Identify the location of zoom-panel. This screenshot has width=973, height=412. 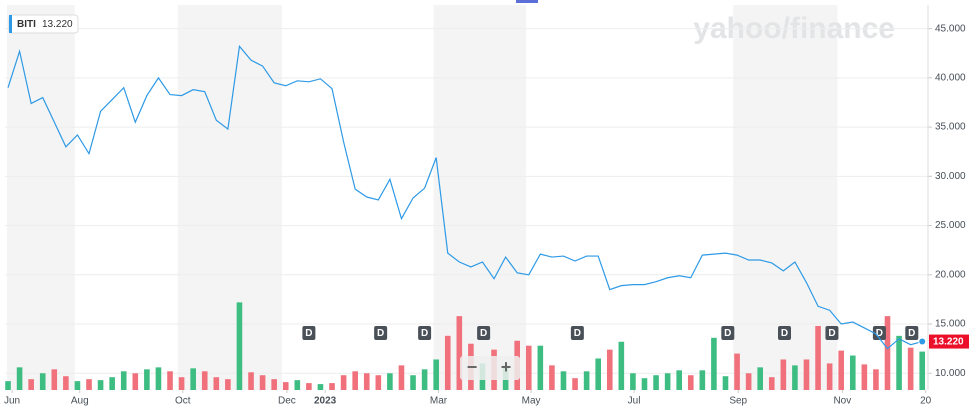
(490, 368).